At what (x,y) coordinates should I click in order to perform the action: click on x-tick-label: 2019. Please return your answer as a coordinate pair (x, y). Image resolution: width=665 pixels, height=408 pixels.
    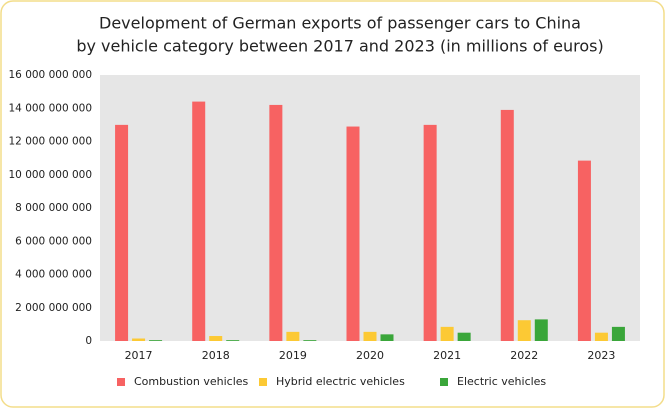
    Looking at the image, I should click on (293, 355).